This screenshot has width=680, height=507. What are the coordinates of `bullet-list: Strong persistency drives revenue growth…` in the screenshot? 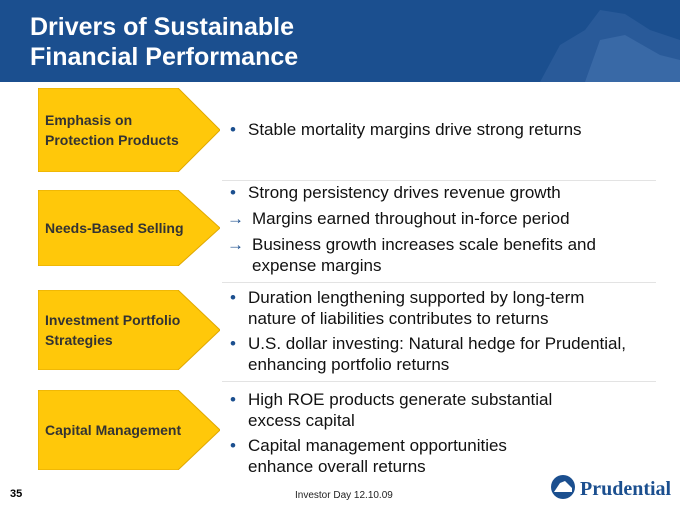 It's located at (418, 229).